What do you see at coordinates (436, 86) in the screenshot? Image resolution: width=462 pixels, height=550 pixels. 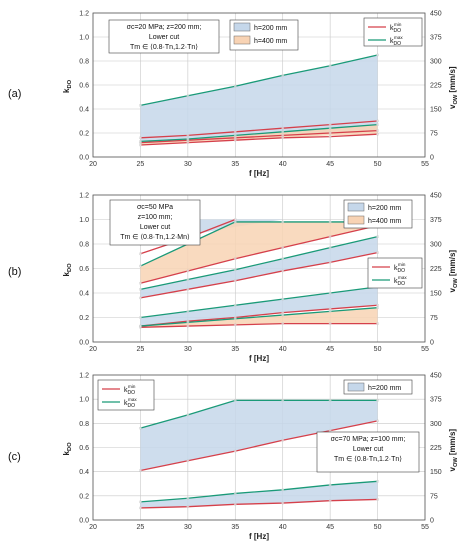 I see `y2-tick-label: 225` at bounding box center [436, 86].